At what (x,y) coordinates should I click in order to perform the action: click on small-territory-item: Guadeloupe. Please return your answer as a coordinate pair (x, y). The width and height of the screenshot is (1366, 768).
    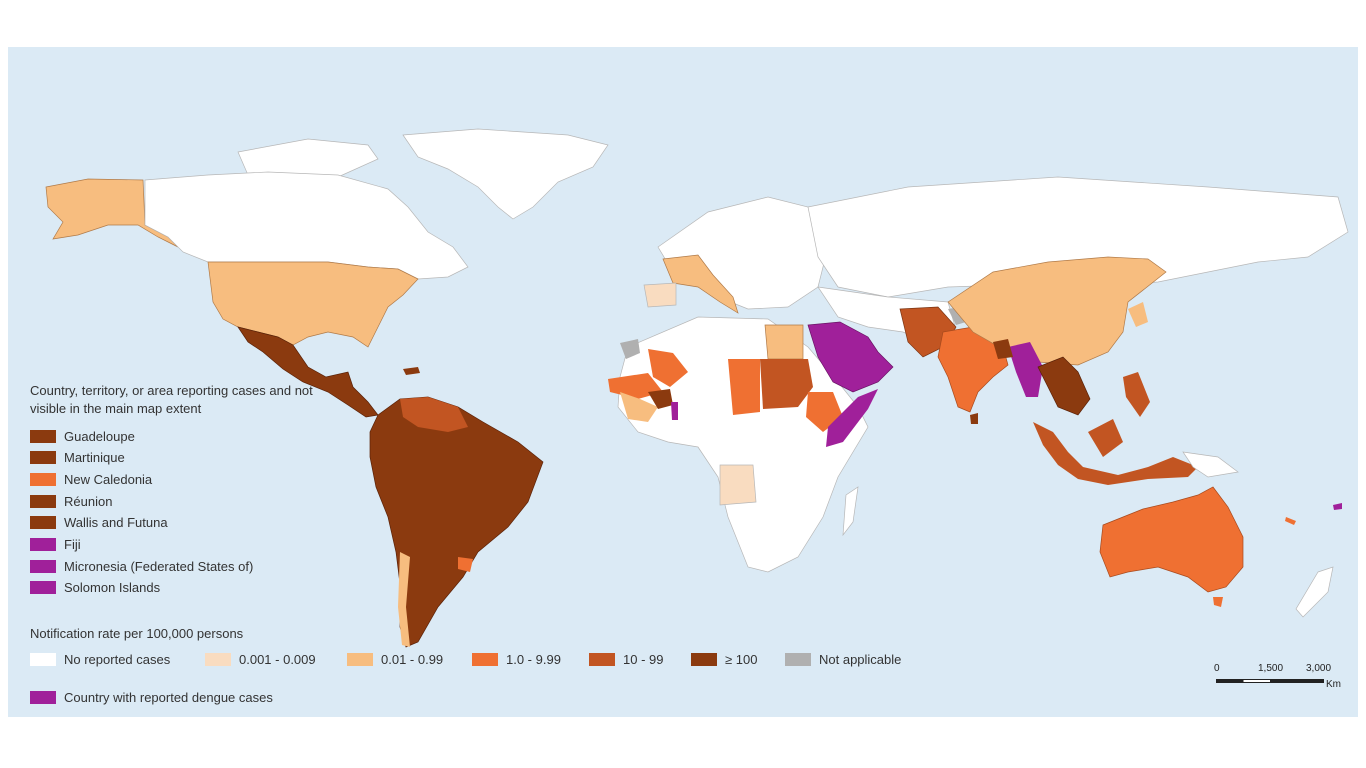
    Looking at the image, I should click on (82, 436).